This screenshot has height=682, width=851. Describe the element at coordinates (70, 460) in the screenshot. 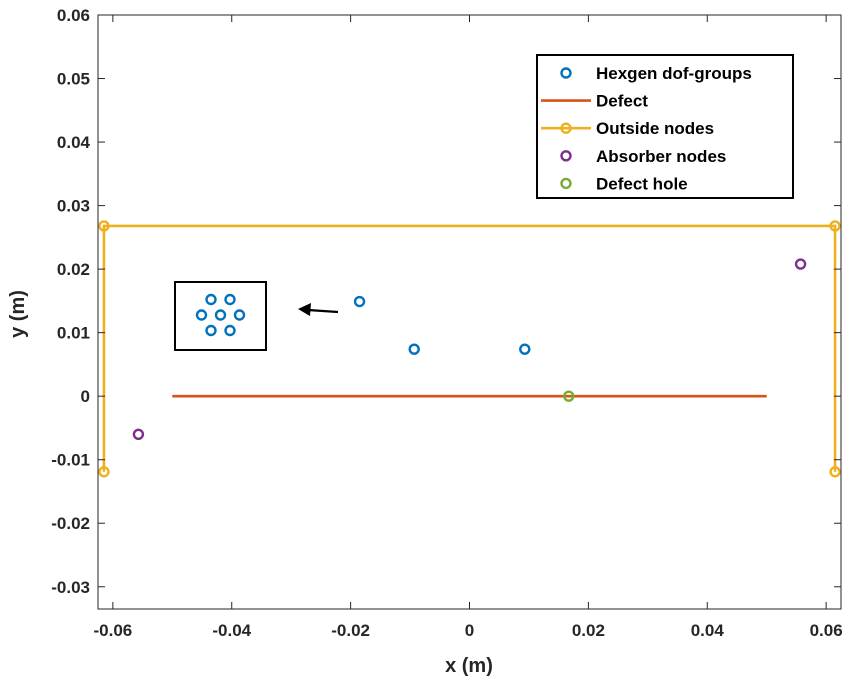

I see `y-tick-label: -0.01` at that location.